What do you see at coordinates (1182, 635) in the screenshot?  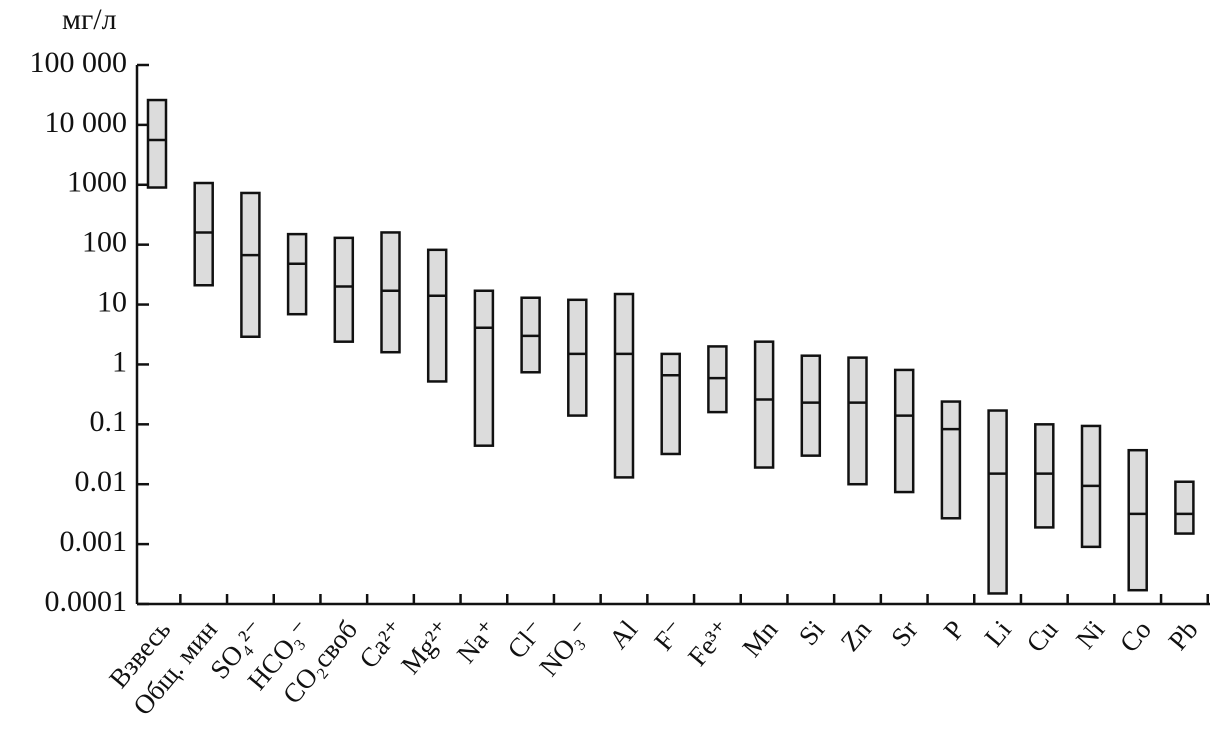 I see `x-tick-label: Pb` at bounding box center [1182, 635].